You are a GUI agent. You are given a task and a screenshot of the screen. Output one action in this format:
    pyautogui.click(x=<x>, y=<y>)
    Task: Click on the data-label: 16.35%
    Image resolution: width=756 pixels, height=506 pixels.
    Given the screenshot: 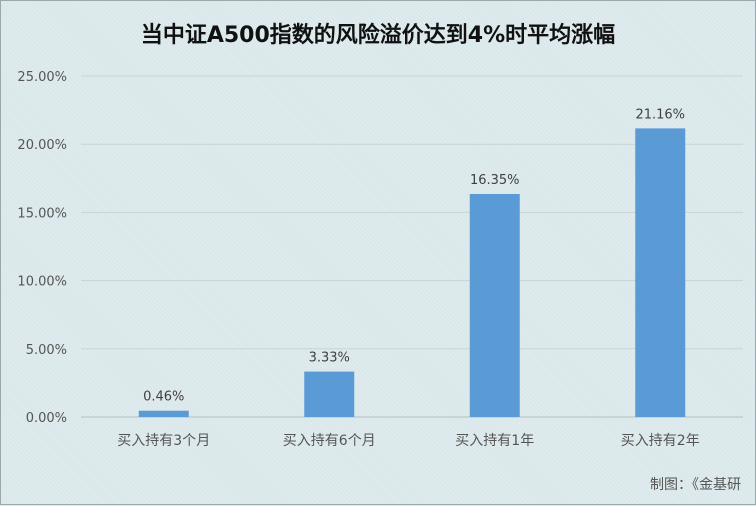 What is the action you would take?
    pyautogui.click(x=495, y=180)
    